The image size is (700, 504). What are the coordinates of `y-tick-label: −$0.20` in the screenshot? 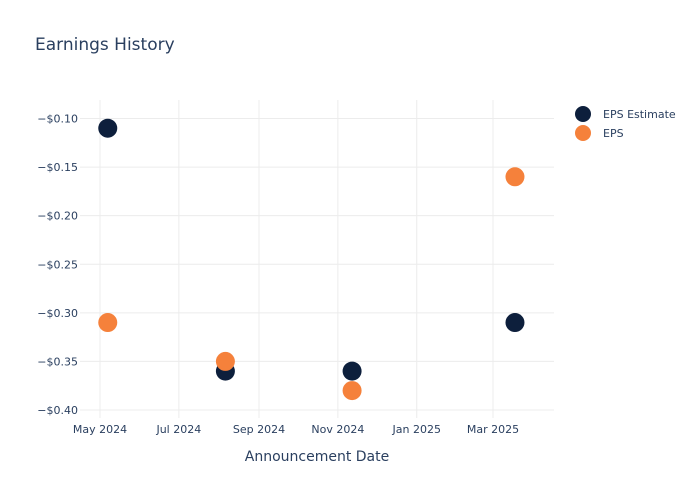 It's located at (57, 216).